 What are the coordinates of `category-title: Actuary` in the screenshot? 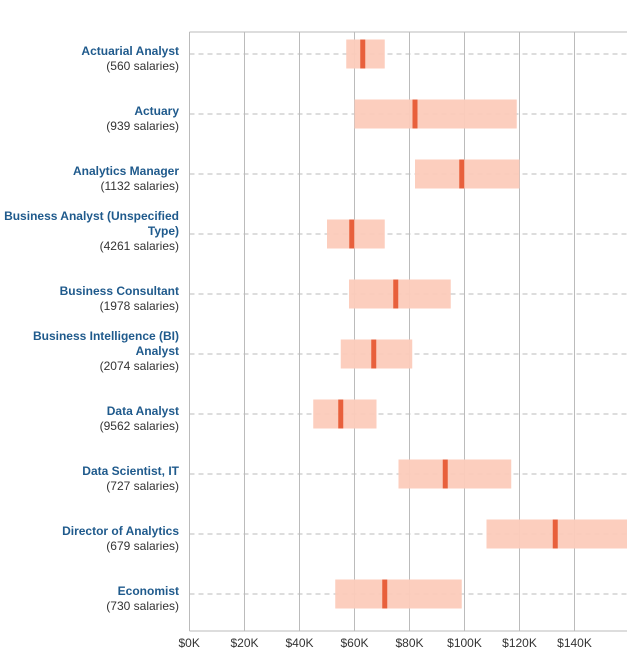 It's located at (156, 111).